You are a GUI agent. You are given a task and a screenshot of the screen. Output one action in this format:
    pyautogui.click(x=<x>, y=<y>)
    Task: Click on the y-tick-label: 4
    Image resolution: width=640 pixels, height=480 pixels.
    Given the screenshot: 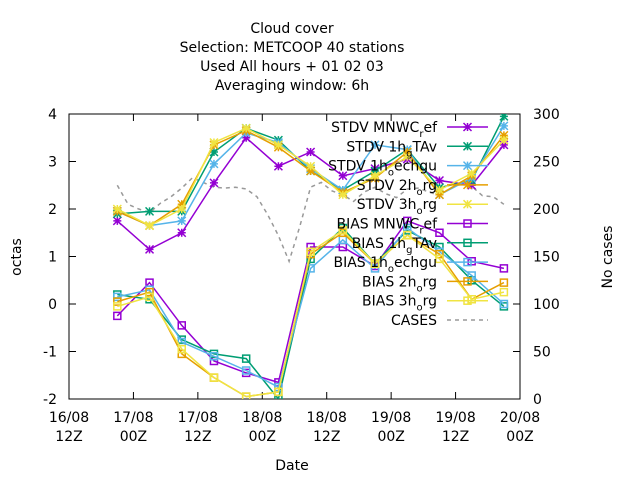 What is the action you would take?
    pyautogui.click(x=52, y=115)
    